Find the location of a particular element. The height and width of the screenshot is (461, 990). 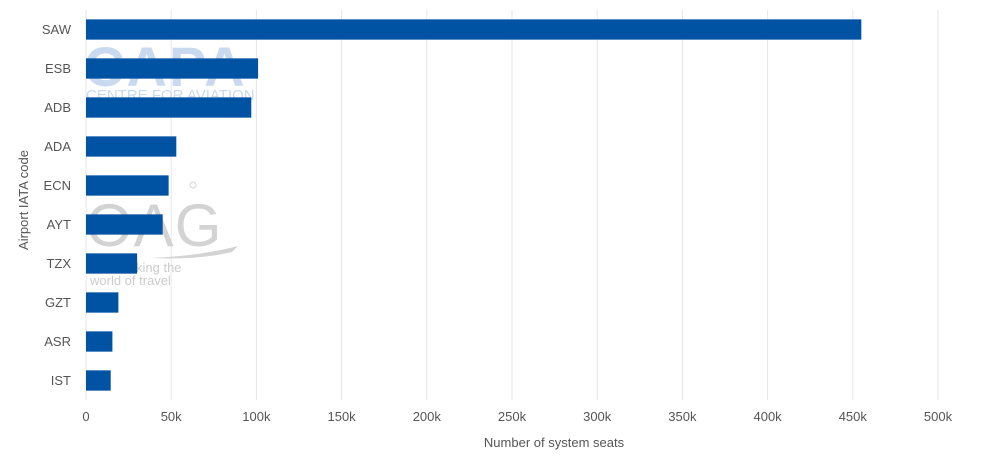

bar-gzt is located at coordinates (102, 302).